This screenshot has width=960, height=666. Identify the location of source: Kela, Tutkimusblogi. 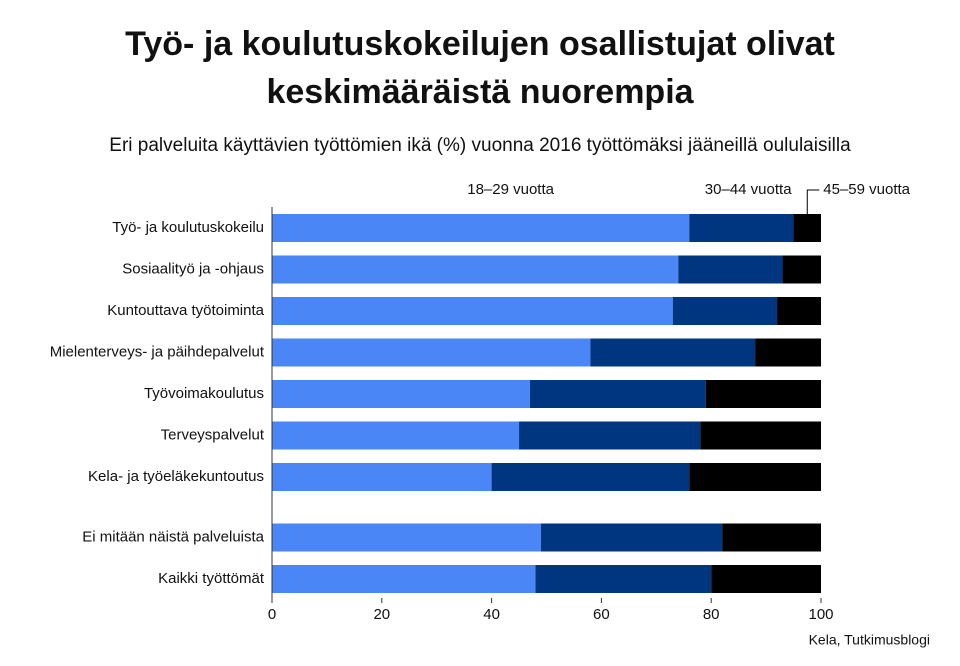
(869, 640).